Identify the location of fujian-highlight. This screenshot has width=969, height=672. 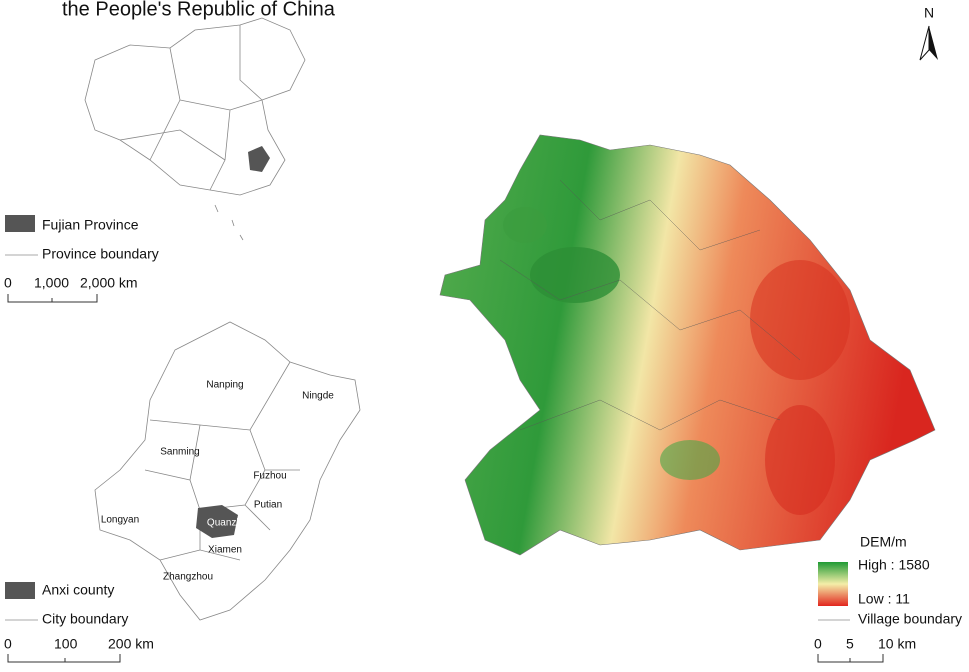
(259, 159).